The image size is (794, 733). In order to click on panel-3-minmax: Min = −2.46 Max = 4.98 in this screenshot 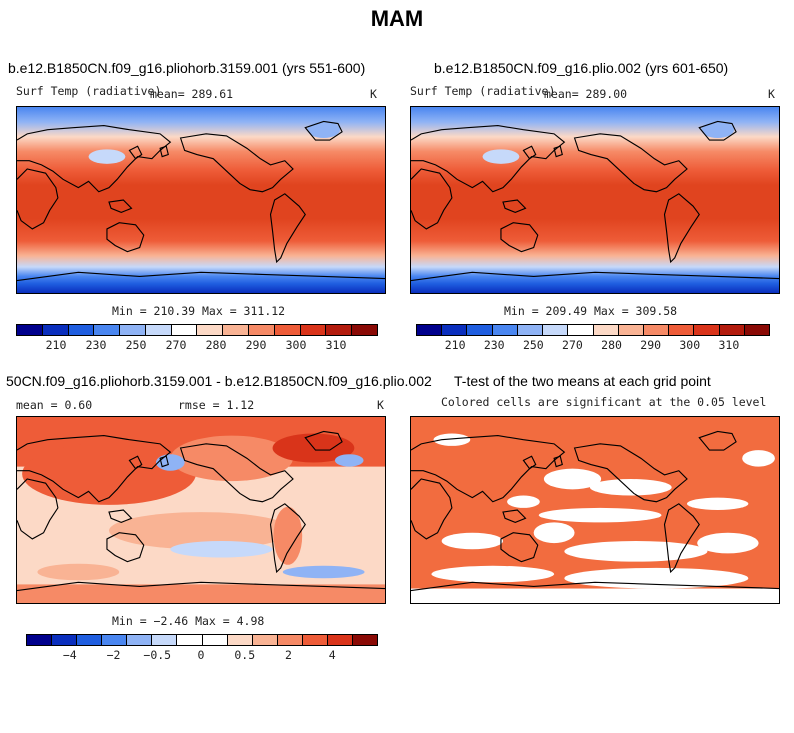, I will do `click(188, 621)`.